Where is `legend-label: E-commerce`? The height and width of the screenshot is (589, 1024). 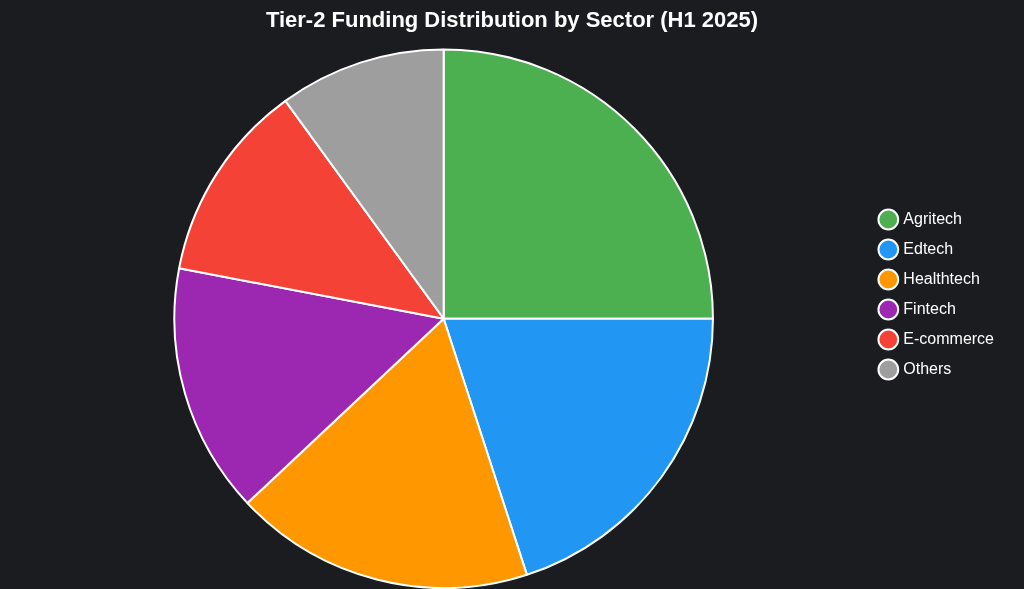
legend-label: E-commerce is located at coordinates (949, 338).